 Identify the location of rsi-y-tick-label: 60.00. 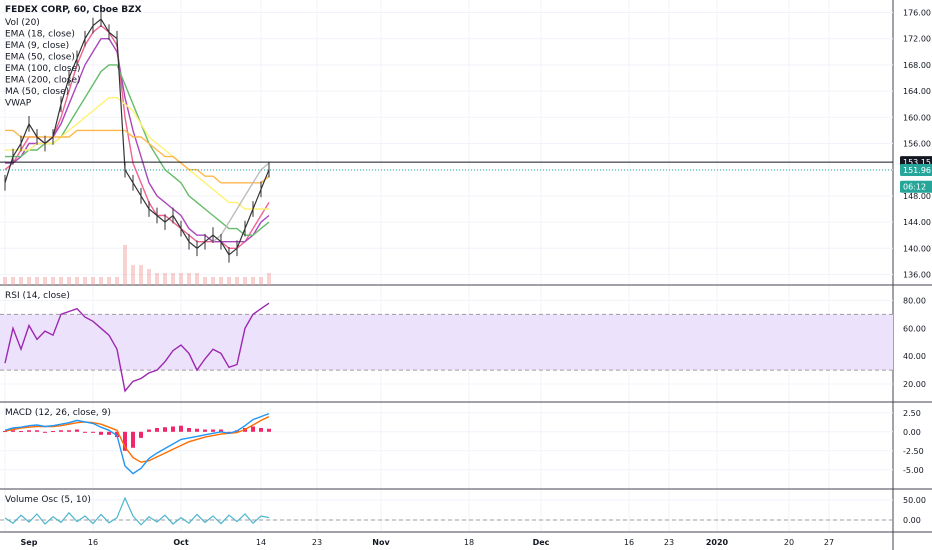
(914, 328).